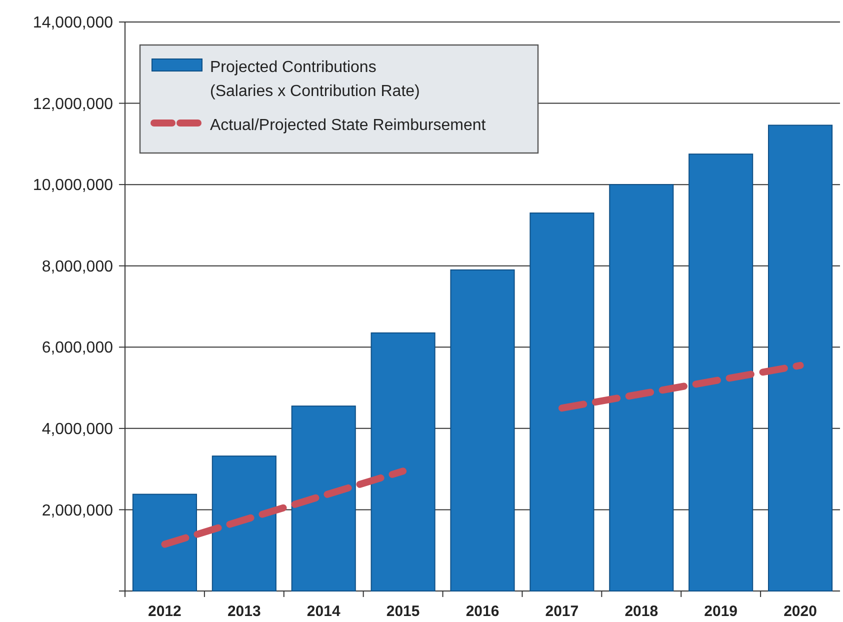  What do you see at coordinates (721, 611) in the screenshot?
I see `x-tick-label: 2019` at bounding box center [721, 611].